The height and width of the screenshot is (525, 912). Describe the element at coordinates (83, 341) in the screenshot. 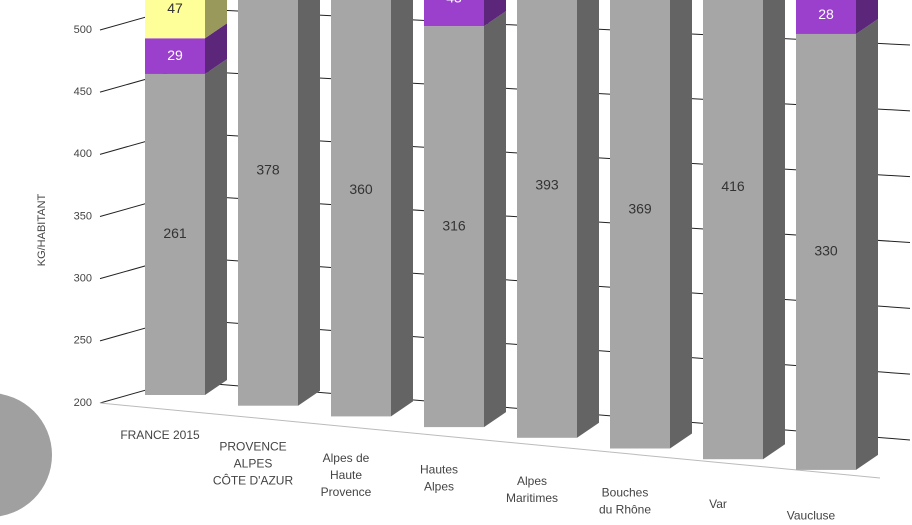

I see `y-tick-label: 250` at that location.